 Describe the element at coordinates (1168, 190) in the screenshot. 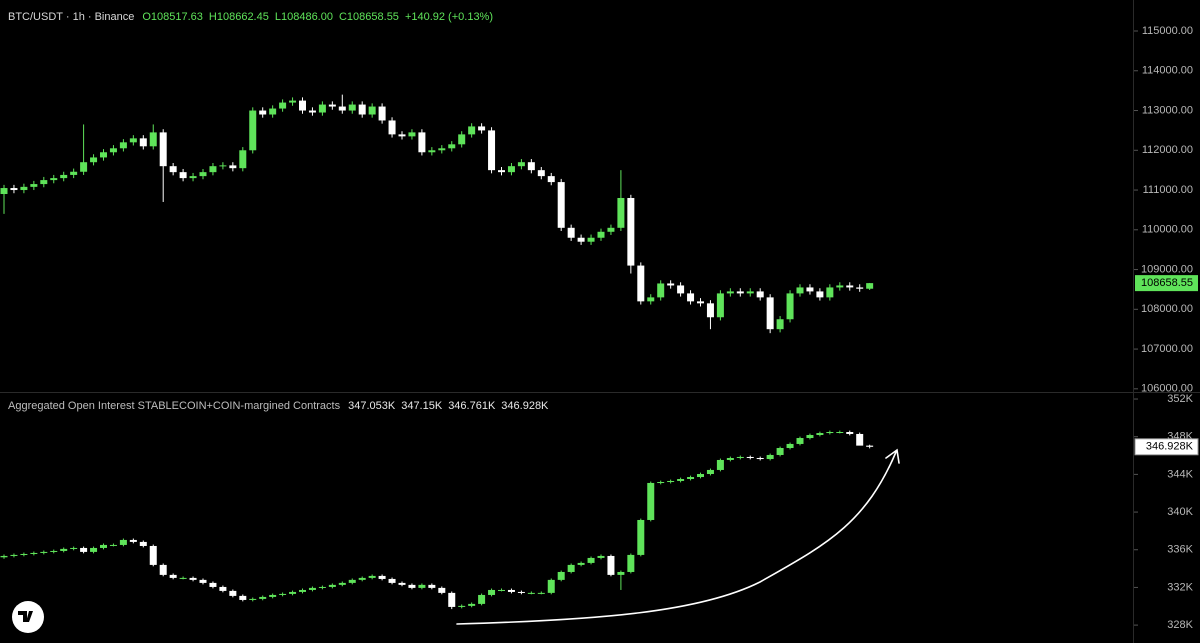

I see `y-tick-label: 111000.00` at that location.